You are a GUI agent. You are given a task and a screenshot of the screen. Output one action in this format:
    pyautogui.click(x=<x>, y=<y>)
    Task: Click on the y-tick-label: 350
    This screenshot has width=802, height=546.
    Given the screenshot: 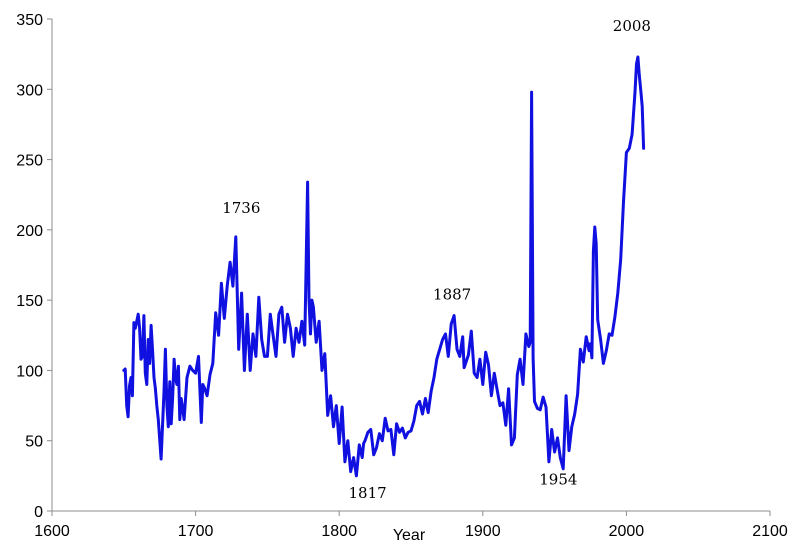 What is the action you would take?
    pyautogui.click(x=29, y=20)
    